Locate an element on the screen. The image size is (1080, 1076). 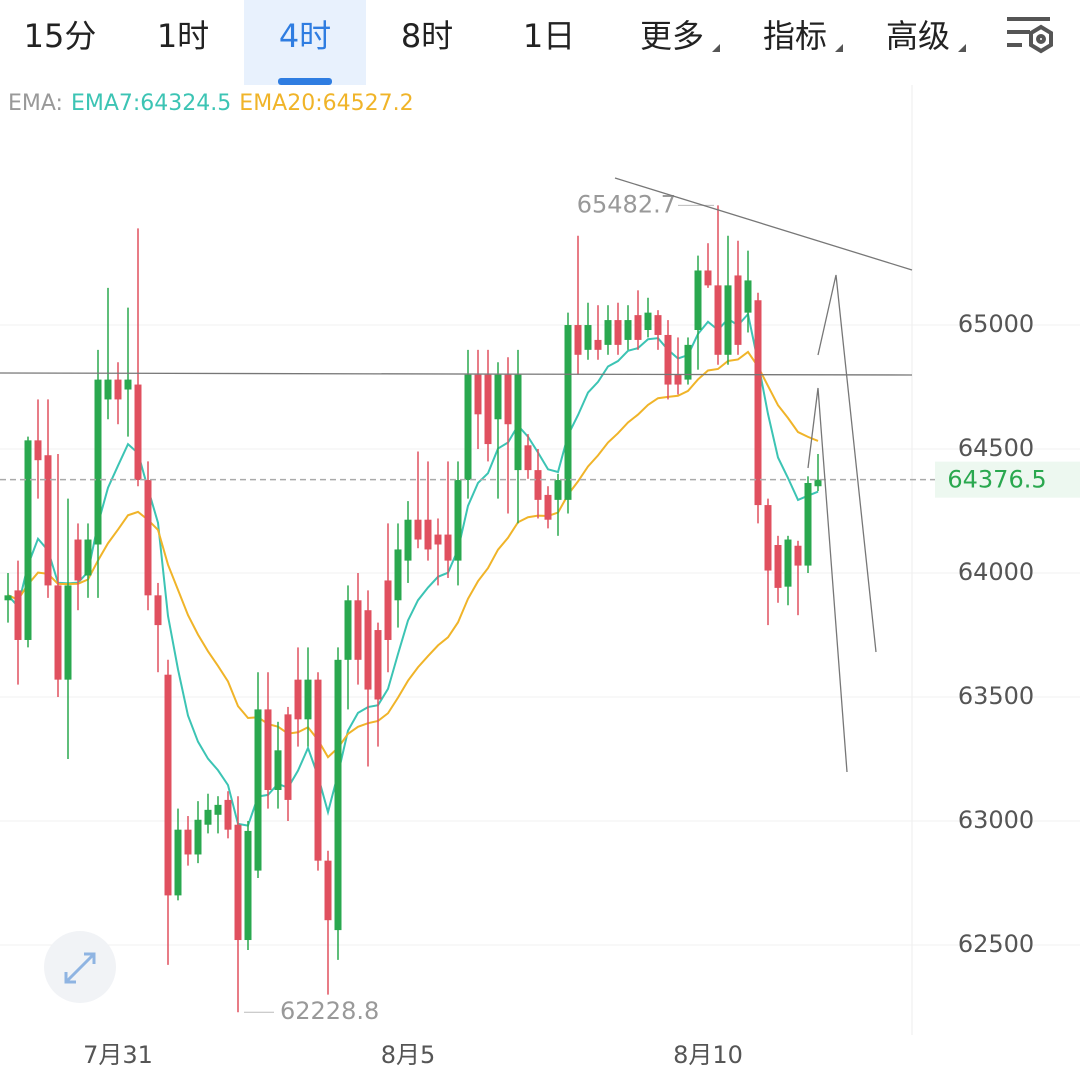
menu: 高级 is located at coordinates (918, 36).